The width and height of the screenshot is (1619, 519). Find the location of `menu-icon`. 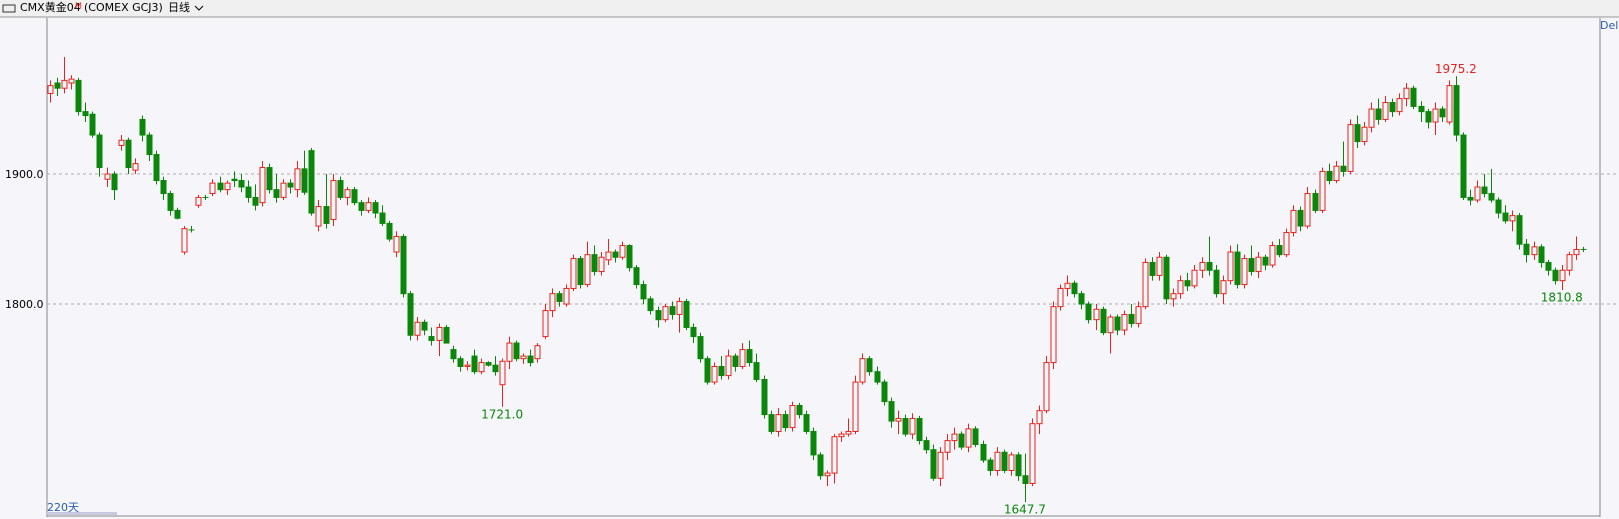

menu-icon is located at coordinates (9, 8).